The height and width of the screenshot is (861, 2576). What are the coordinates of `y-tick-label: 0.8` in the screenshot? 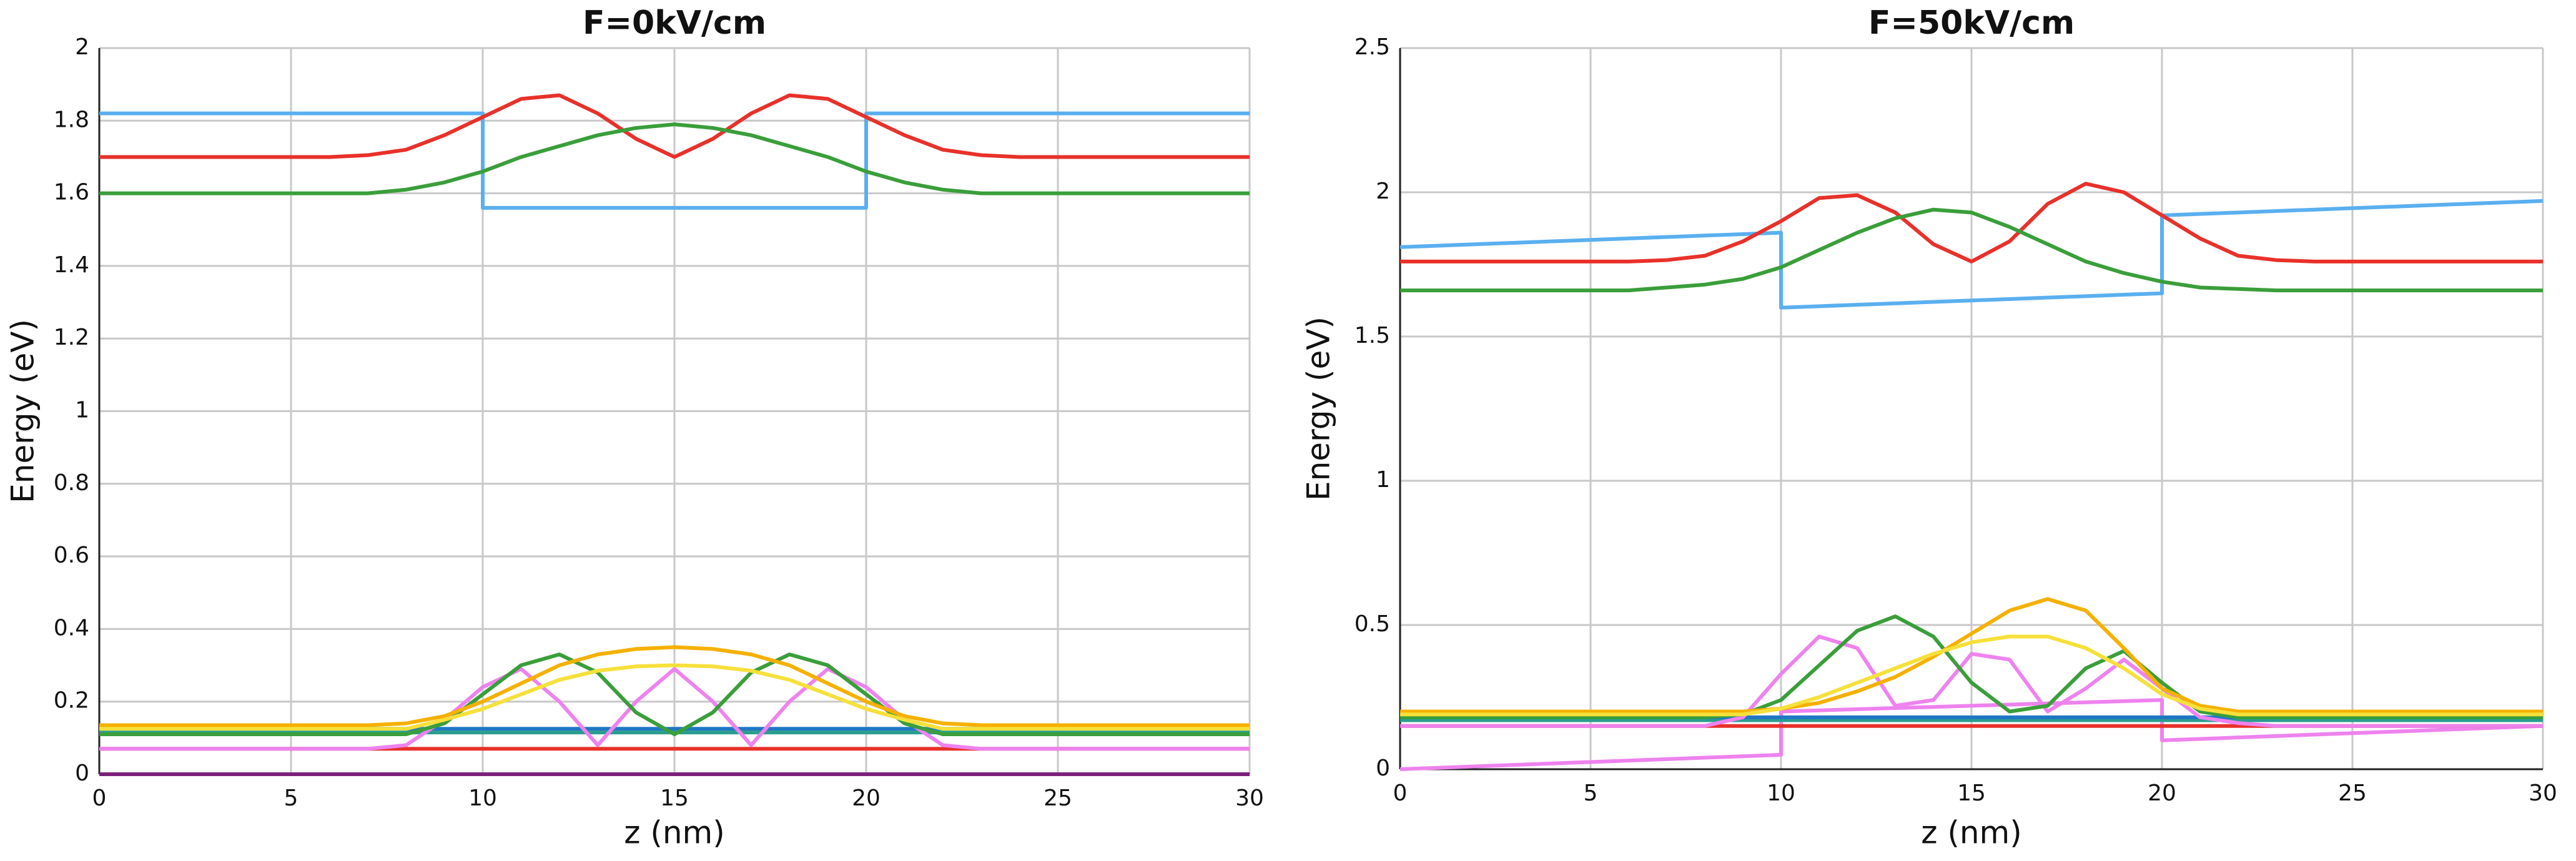 It's located at (71, 483).